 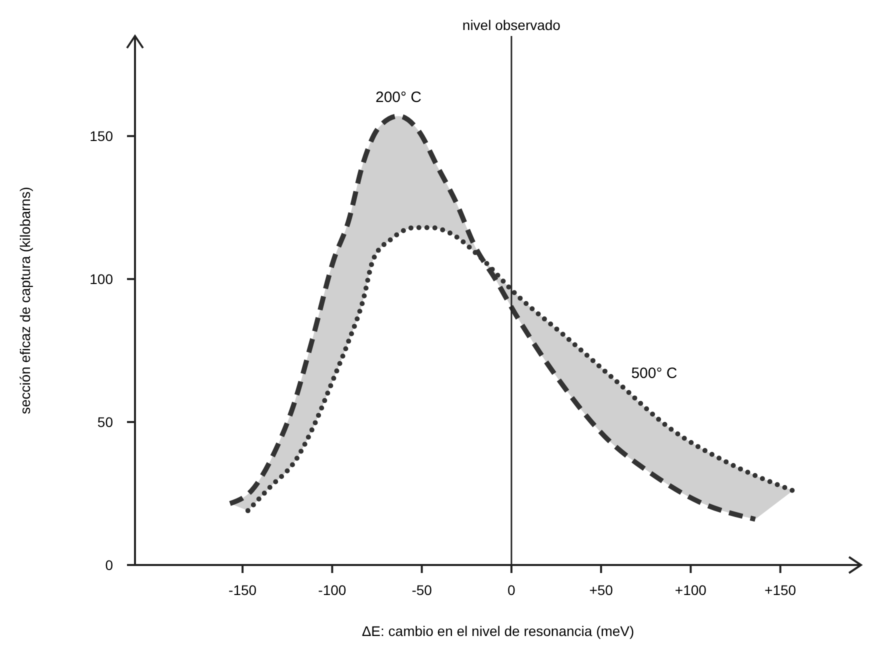 I want to click on x-tick-label: +150, so click(x=780, y=590).